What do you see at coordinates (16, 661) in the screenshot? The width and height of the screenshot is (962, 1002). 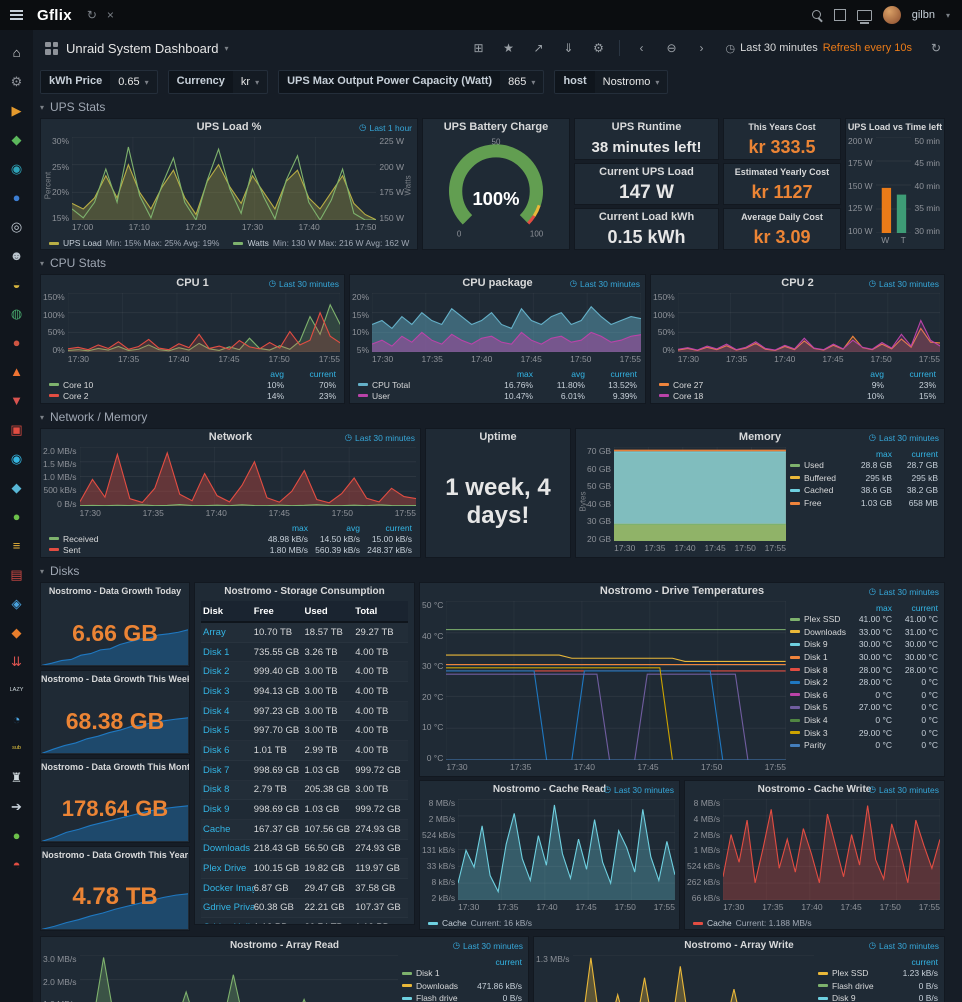 I see `sidebar-item: ⇊` at bounding box center [16, 661].